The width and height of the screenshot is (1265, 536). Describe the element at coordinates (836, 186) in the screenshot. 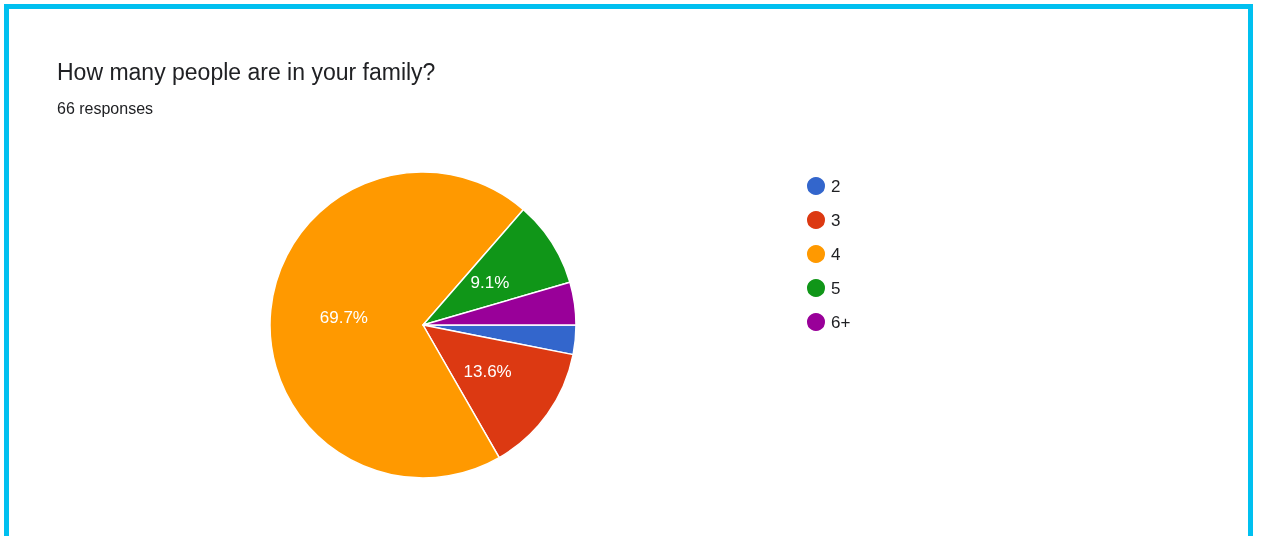

I see `legend-label: 2` at that location.